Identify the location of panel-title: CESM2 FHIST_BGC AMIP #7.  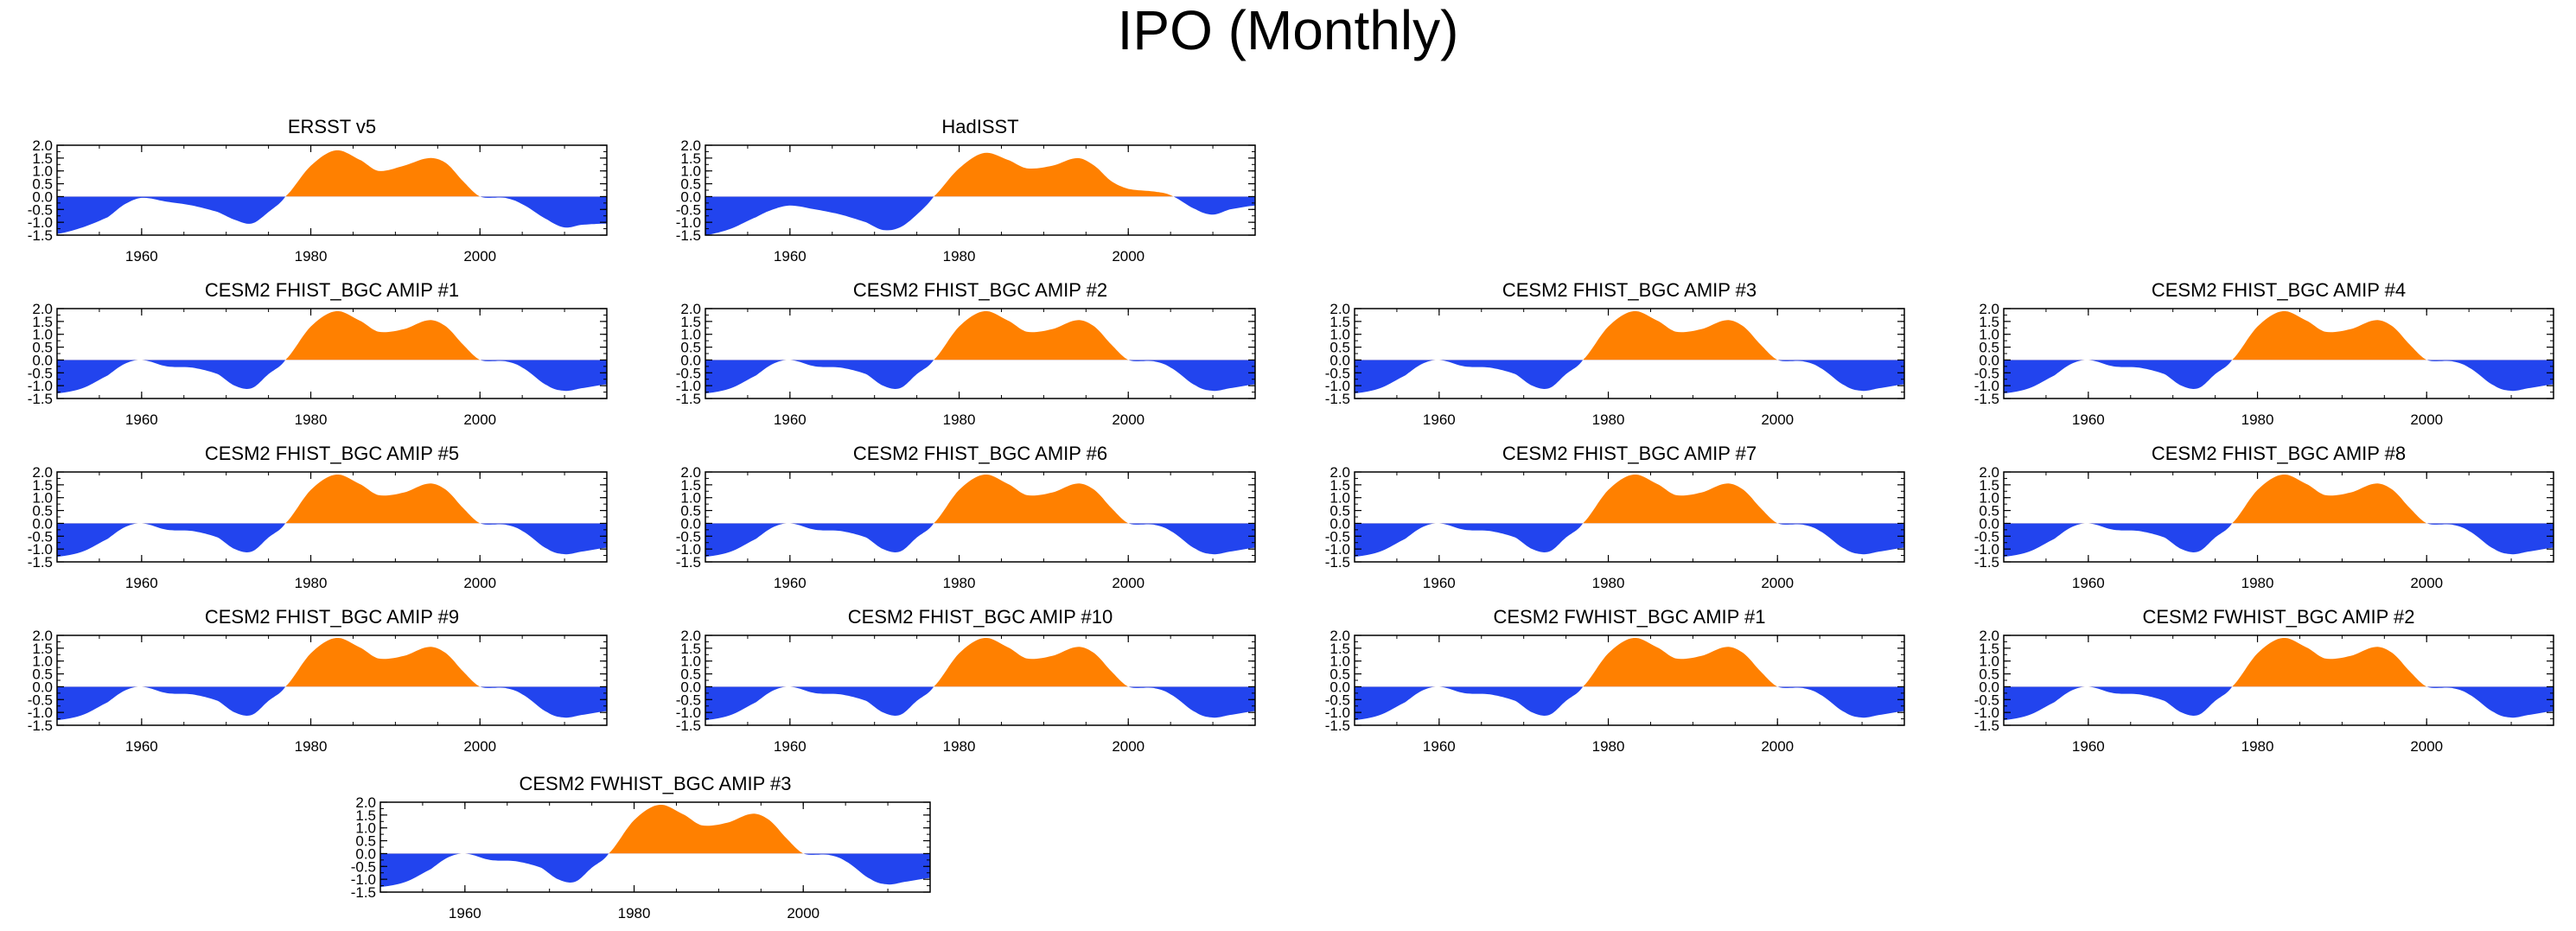
(1629, 453).